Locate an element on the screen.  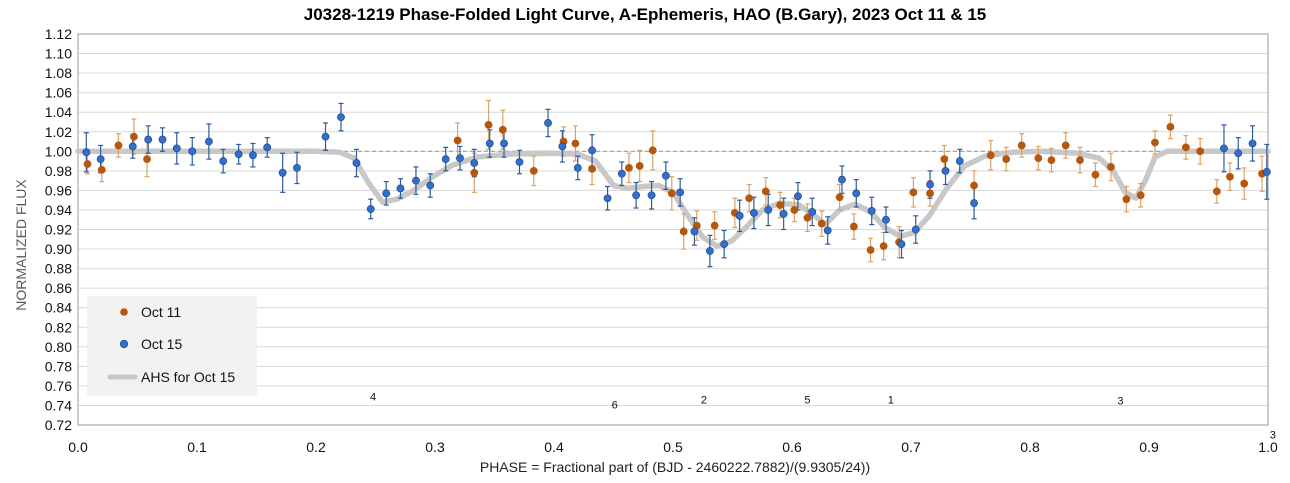
y-tick-label: 0.80 is located at coordinates (58, 347).